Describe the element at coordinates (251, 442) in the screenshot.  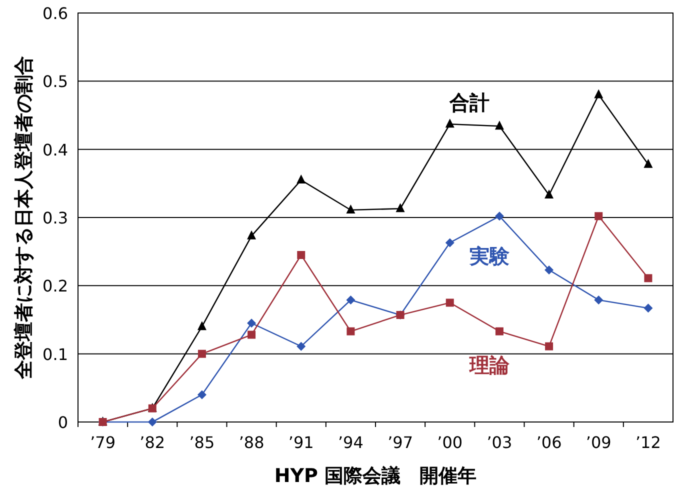
I see `x-tick-label: ’88` at that location.